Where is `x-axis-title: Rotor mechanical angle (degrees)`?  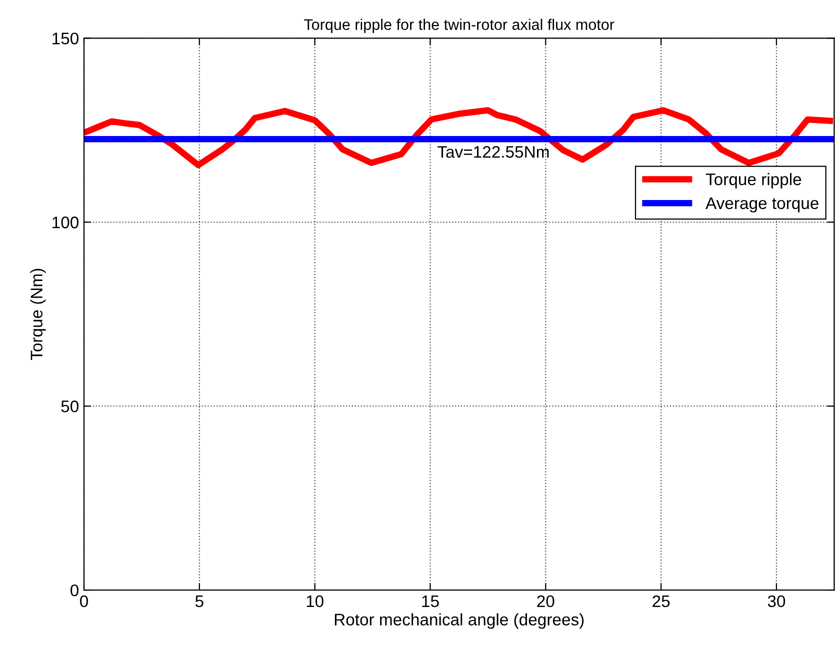 x-axis-title: Rotor mechanical angle (degrees) is located at coordinates (459, 621).